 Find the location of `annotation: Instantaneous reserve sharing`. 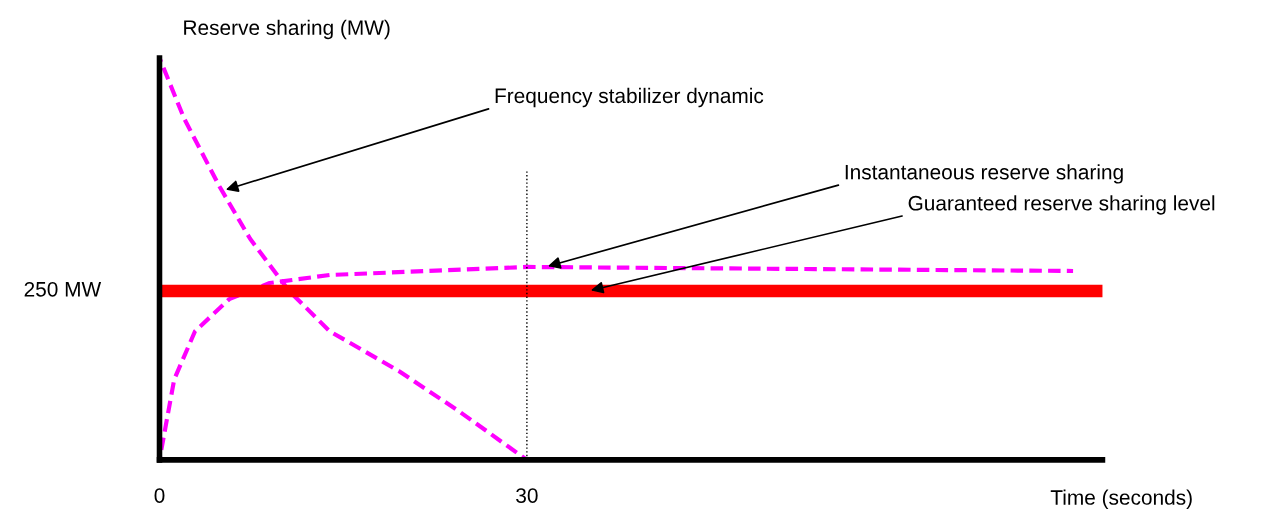

annotation: Instantaneous reserve sharing is located at coordinates (984, 174).